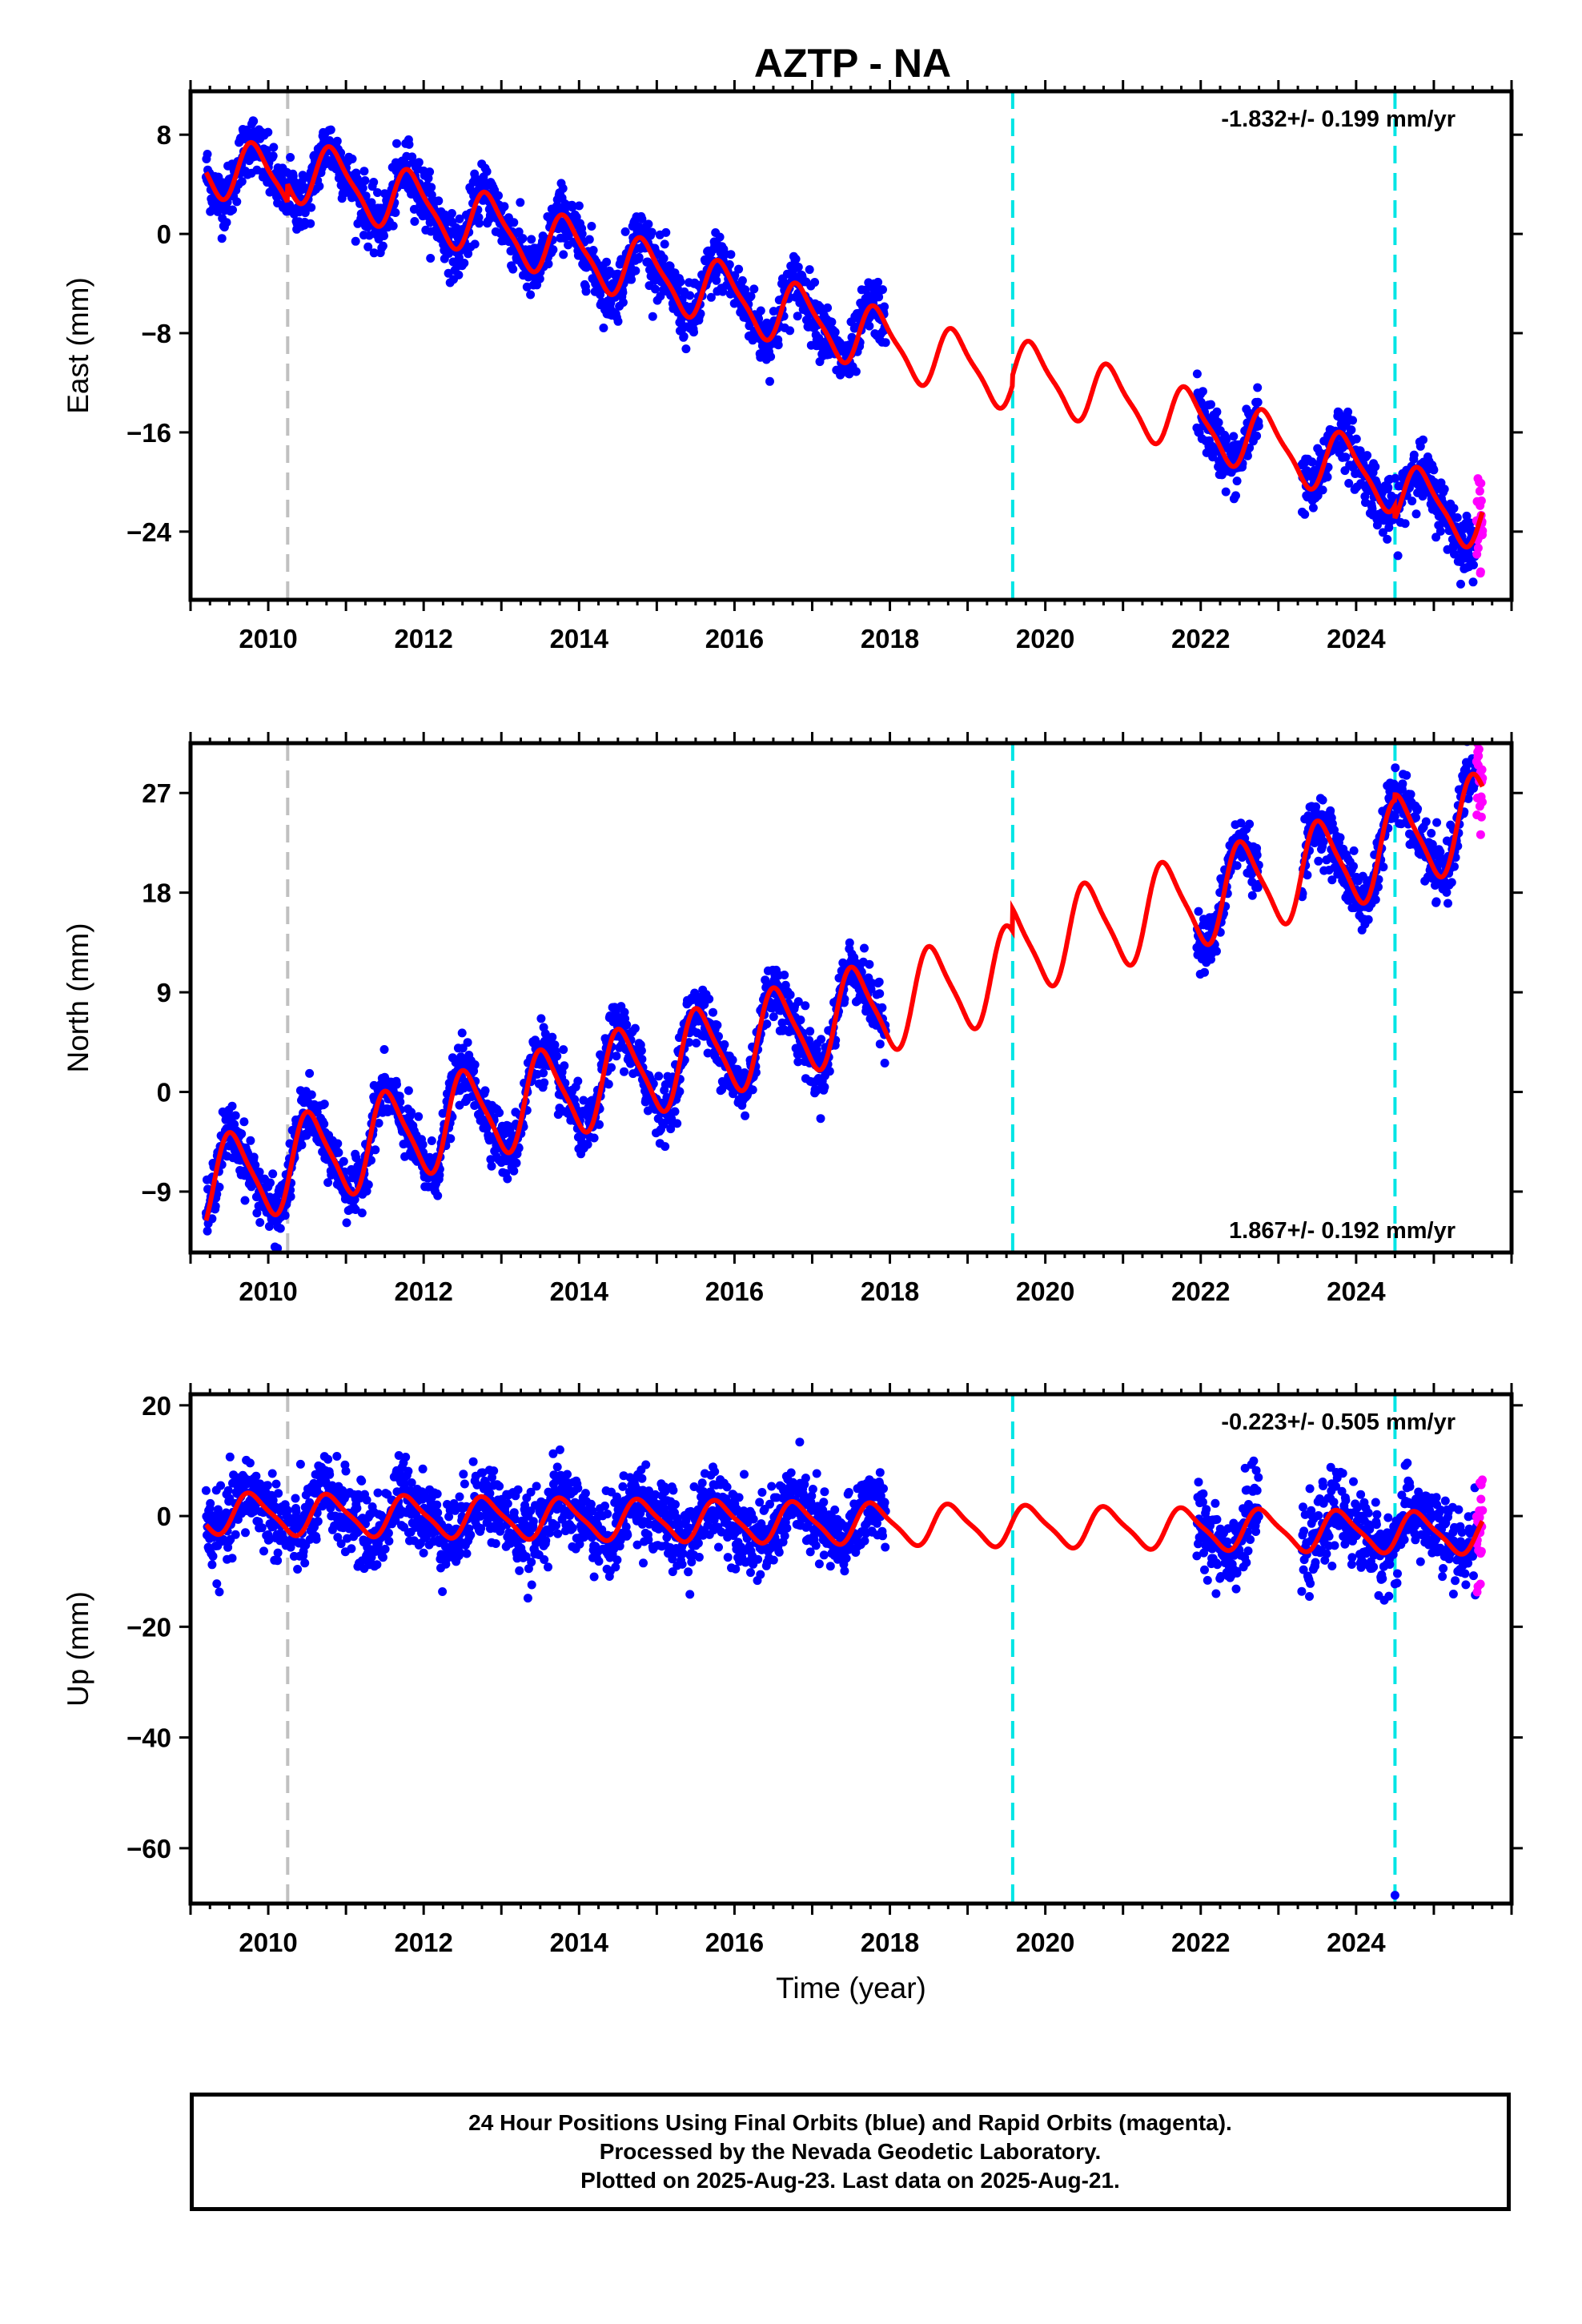 This screenshot has height=2324, width=1582. Describe the element at coordinates (148, 433) in the screenshot. I see `y-tick-label: −16` at that location.